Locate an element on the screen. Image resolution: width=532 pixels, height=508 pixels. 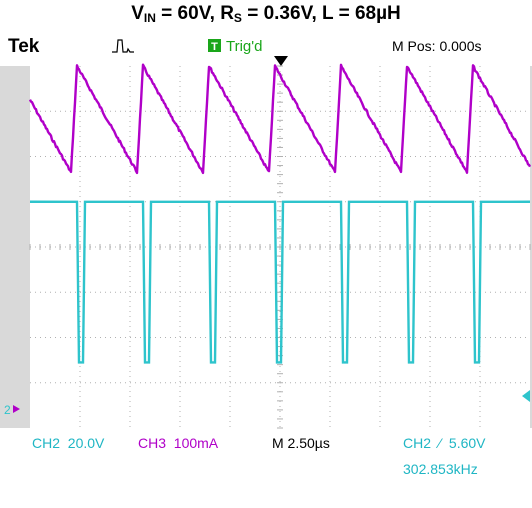
trigger-level-marker-icon is located at coordinates (526, 396).